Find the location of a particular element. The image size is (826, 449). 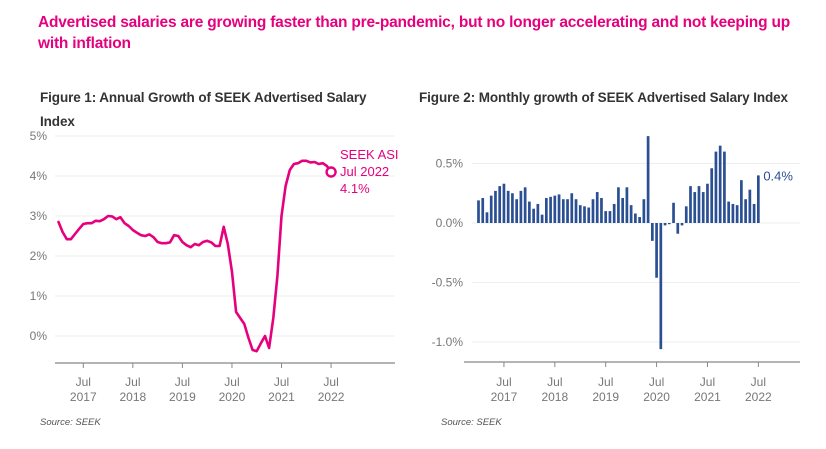

annotation-label: SEEK ASI is located at coordinates (369, 154).